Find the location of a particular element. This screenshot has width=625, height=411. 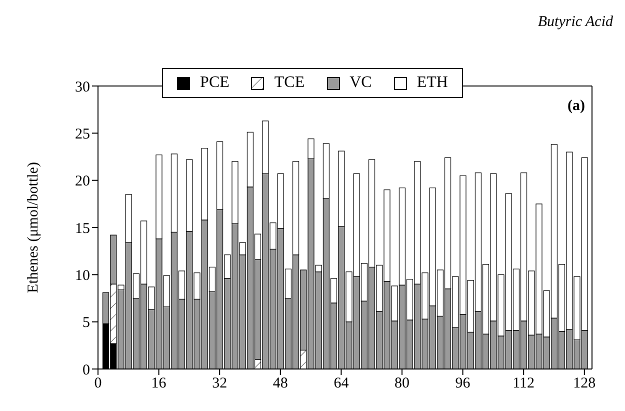

x-tick-label: 32 is located at coordinates (220, 384).